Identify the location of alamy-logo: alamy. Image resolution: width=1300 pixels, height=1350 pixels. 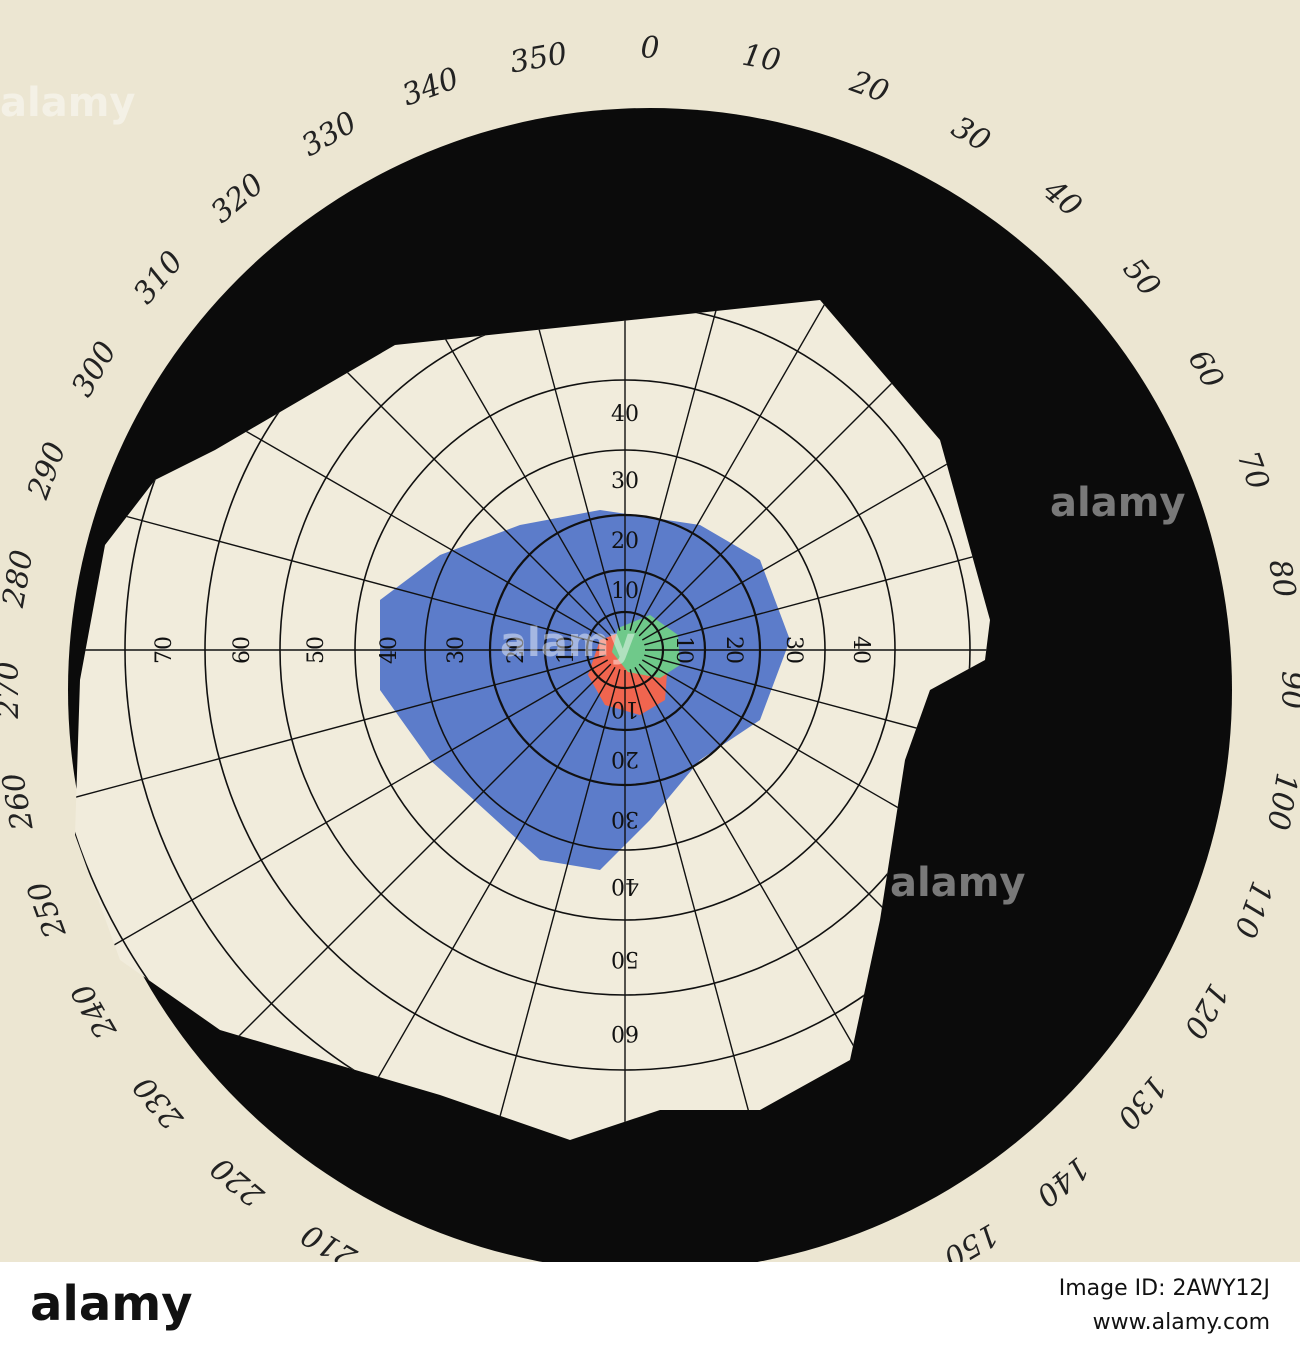
(111, 1304).